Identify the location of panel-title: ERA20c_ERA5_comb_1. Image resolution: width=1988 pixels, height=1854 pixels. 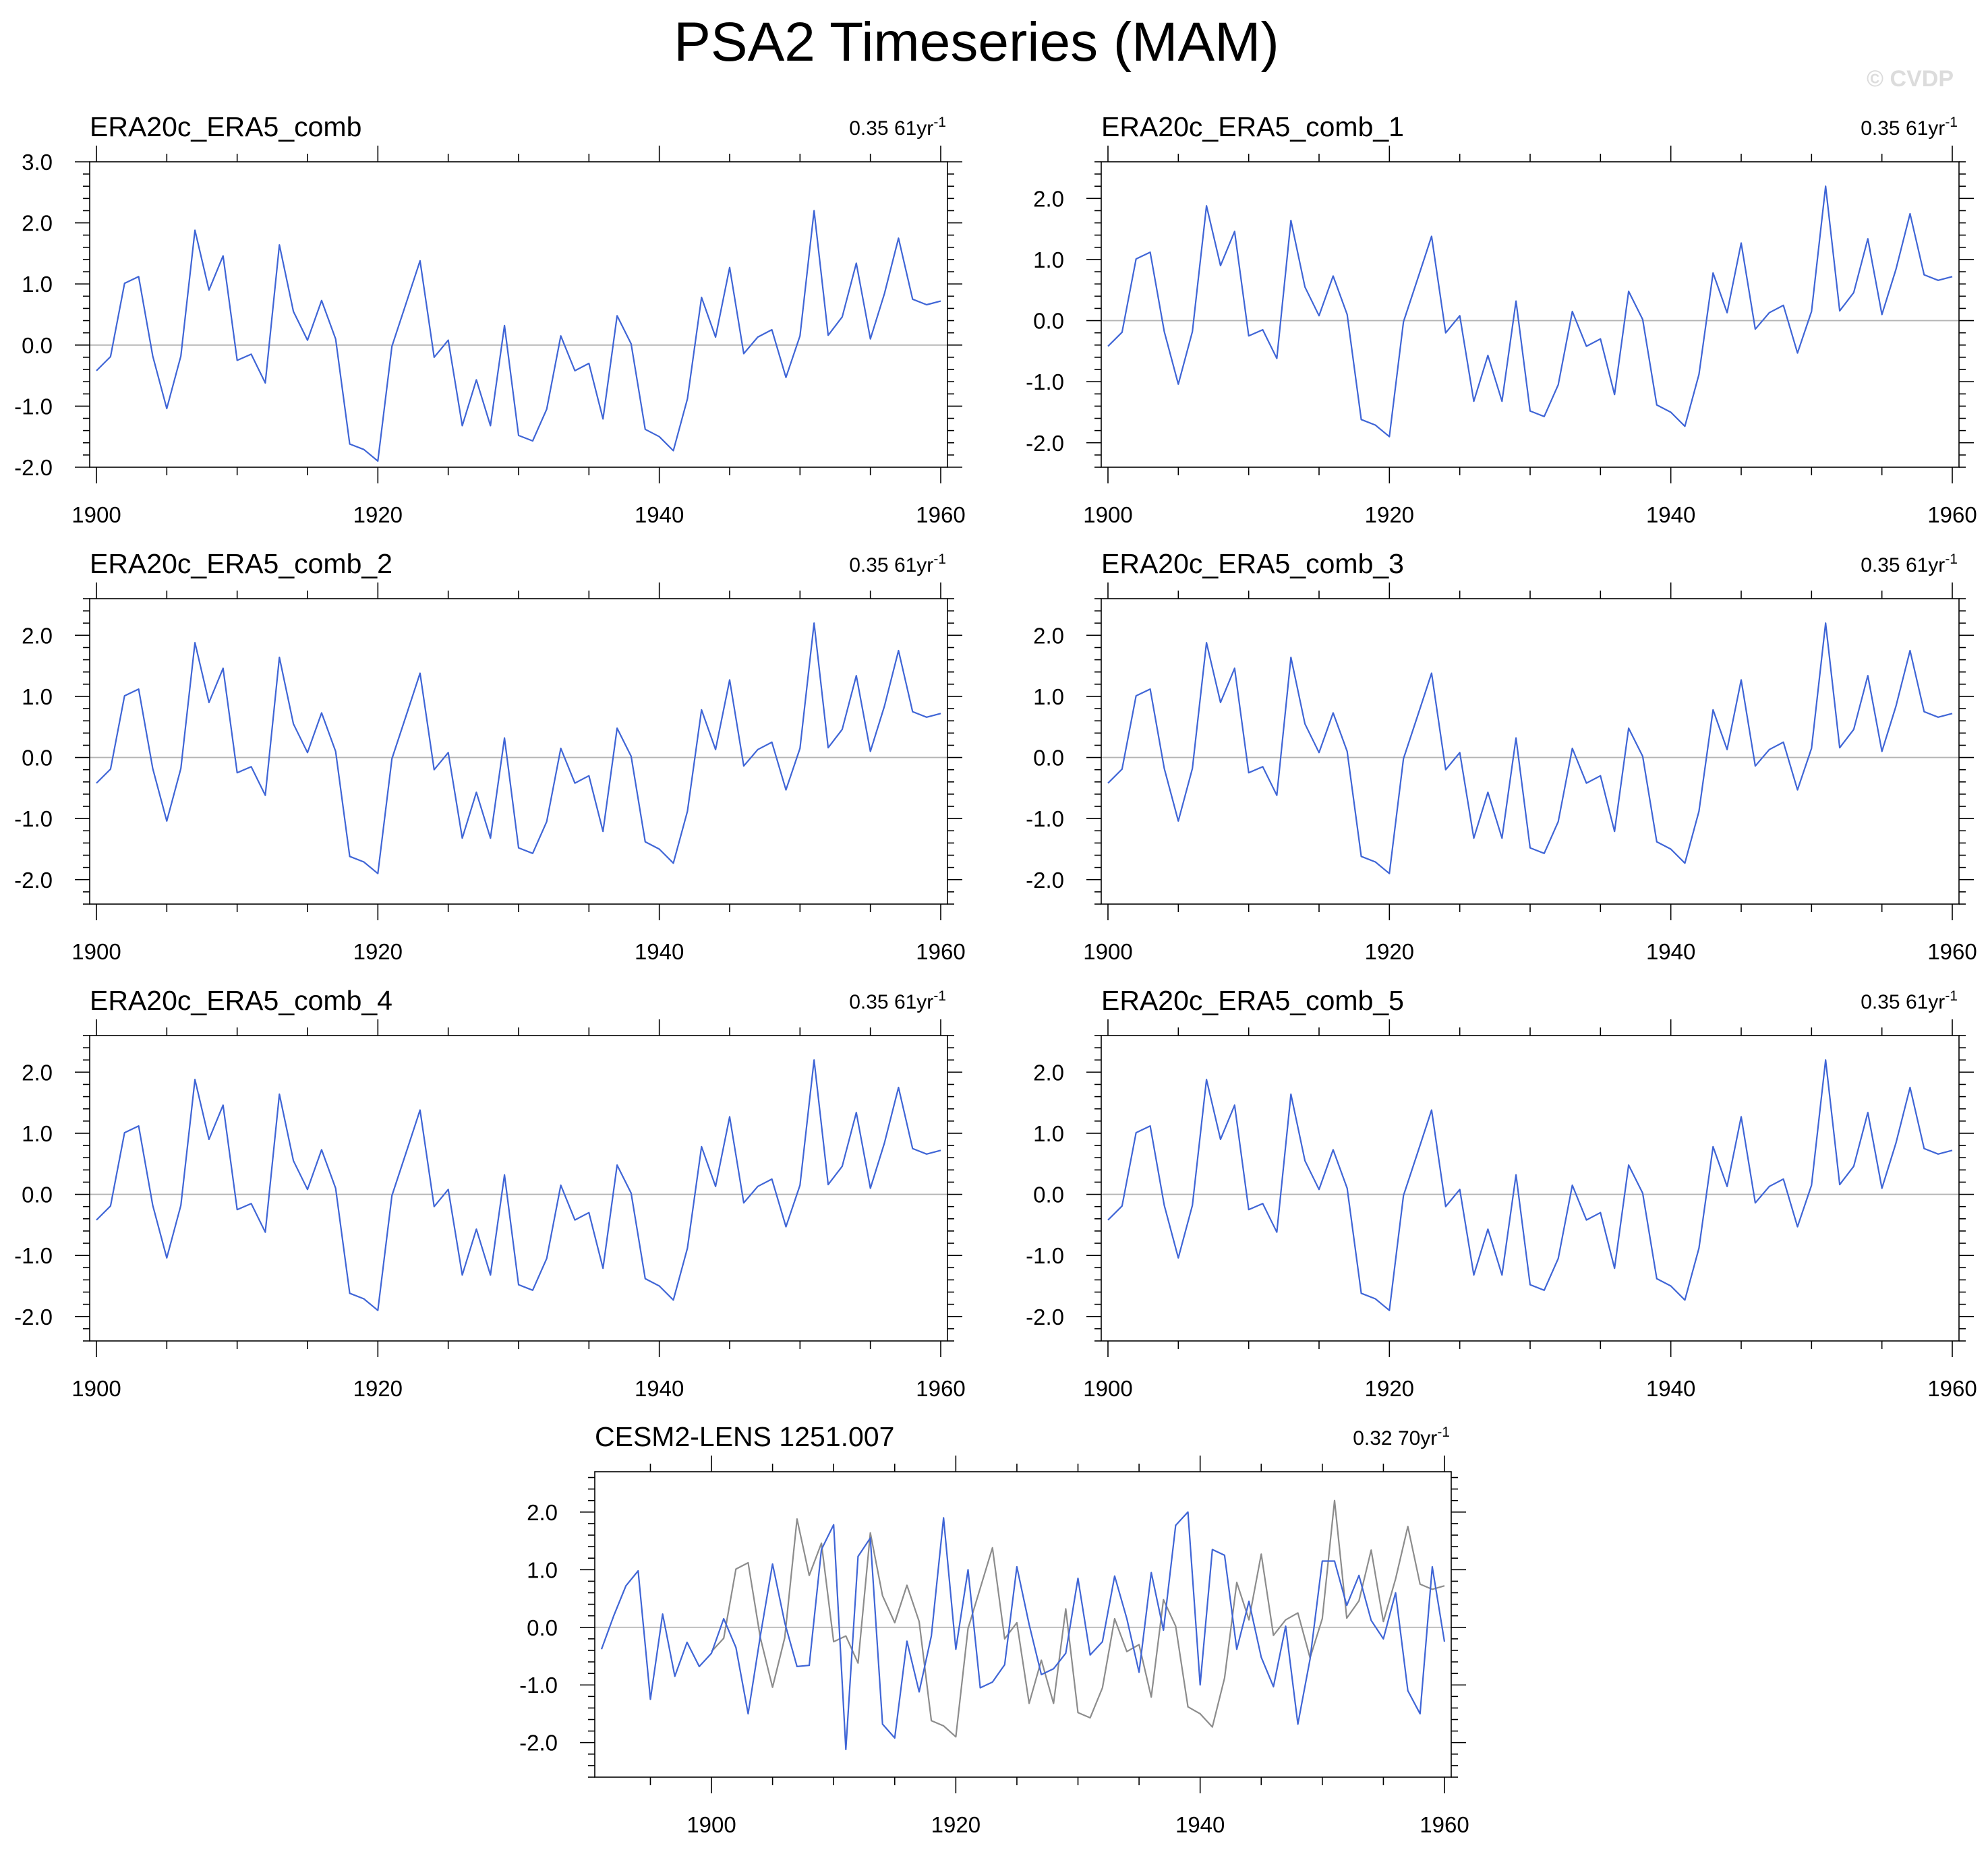
(1253, 126).